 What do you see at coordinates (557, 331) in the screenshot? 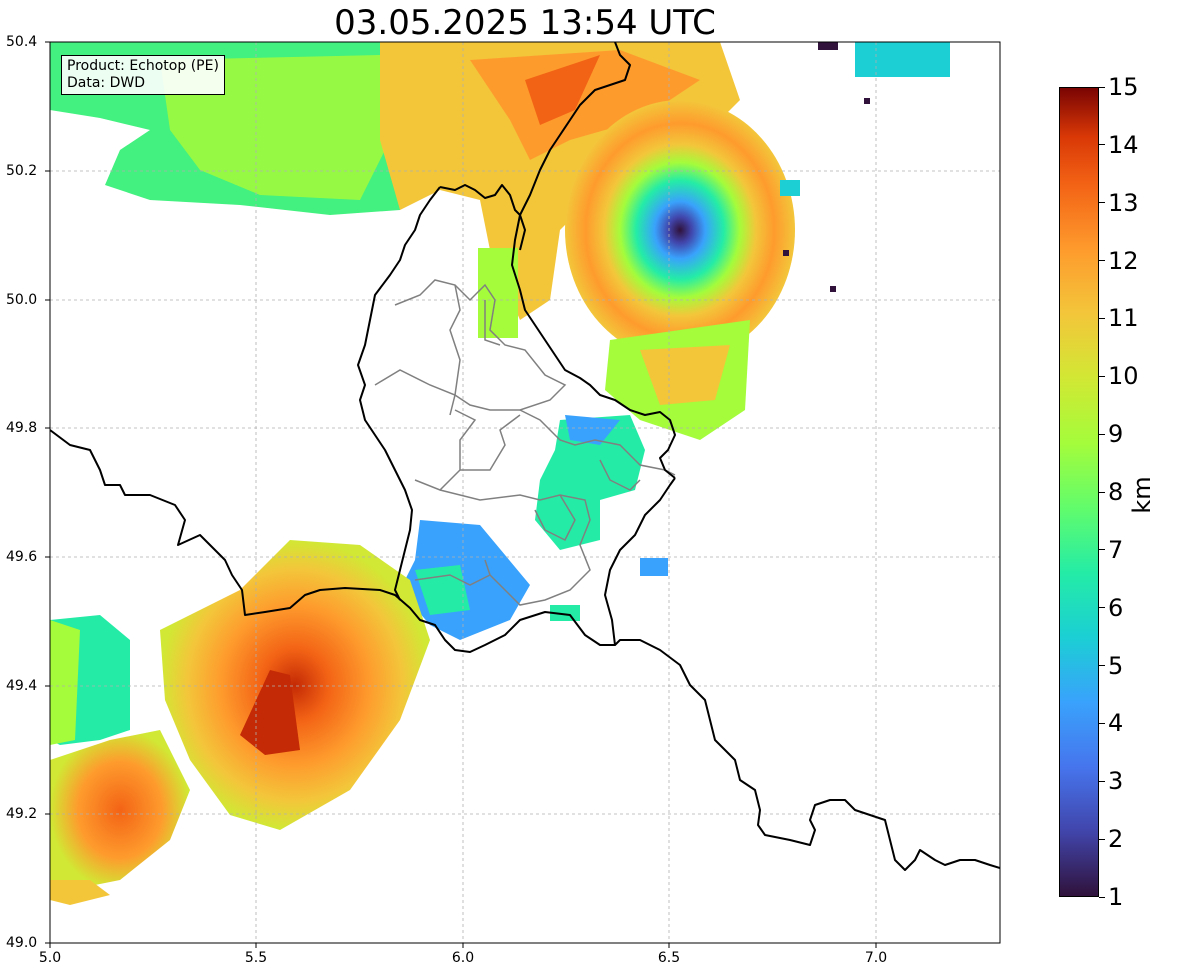
I see `border-lu-de-north` at bounding box center [557, 331].